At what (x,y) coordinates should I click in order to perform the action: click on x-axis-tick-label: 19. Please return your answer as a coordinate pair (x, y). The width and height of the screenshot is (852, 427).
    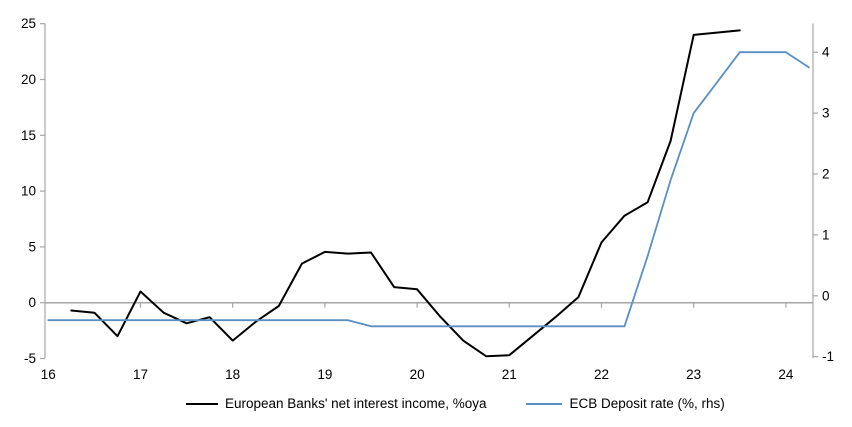
    Looking at the image, I should click on (324, 374).